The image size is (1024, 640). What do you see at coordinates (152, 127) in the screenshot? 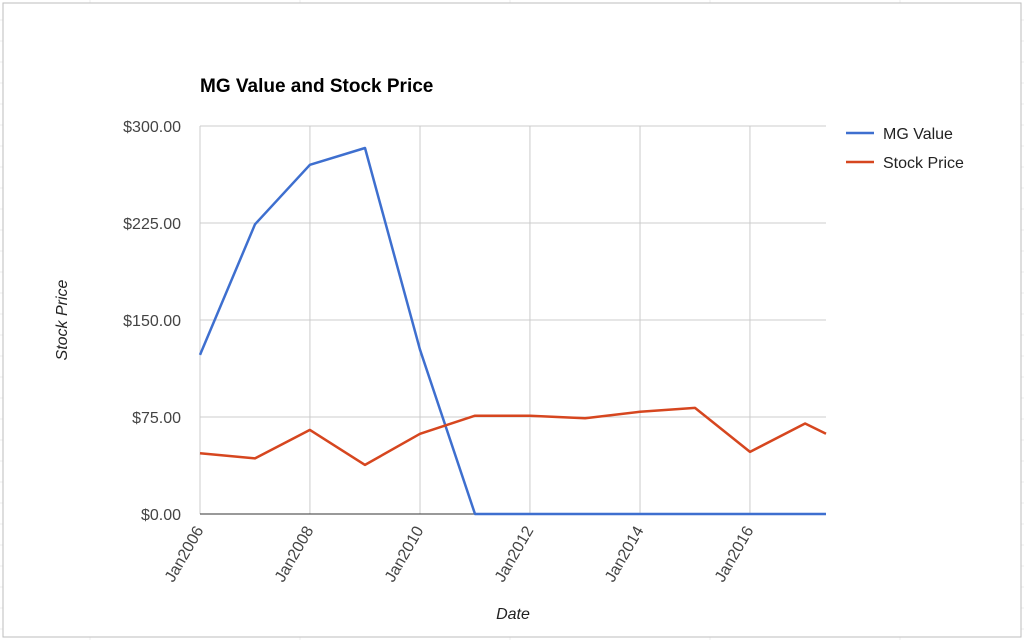
I see `y-tick-label: $300.00` at bounding box center [152, 127].